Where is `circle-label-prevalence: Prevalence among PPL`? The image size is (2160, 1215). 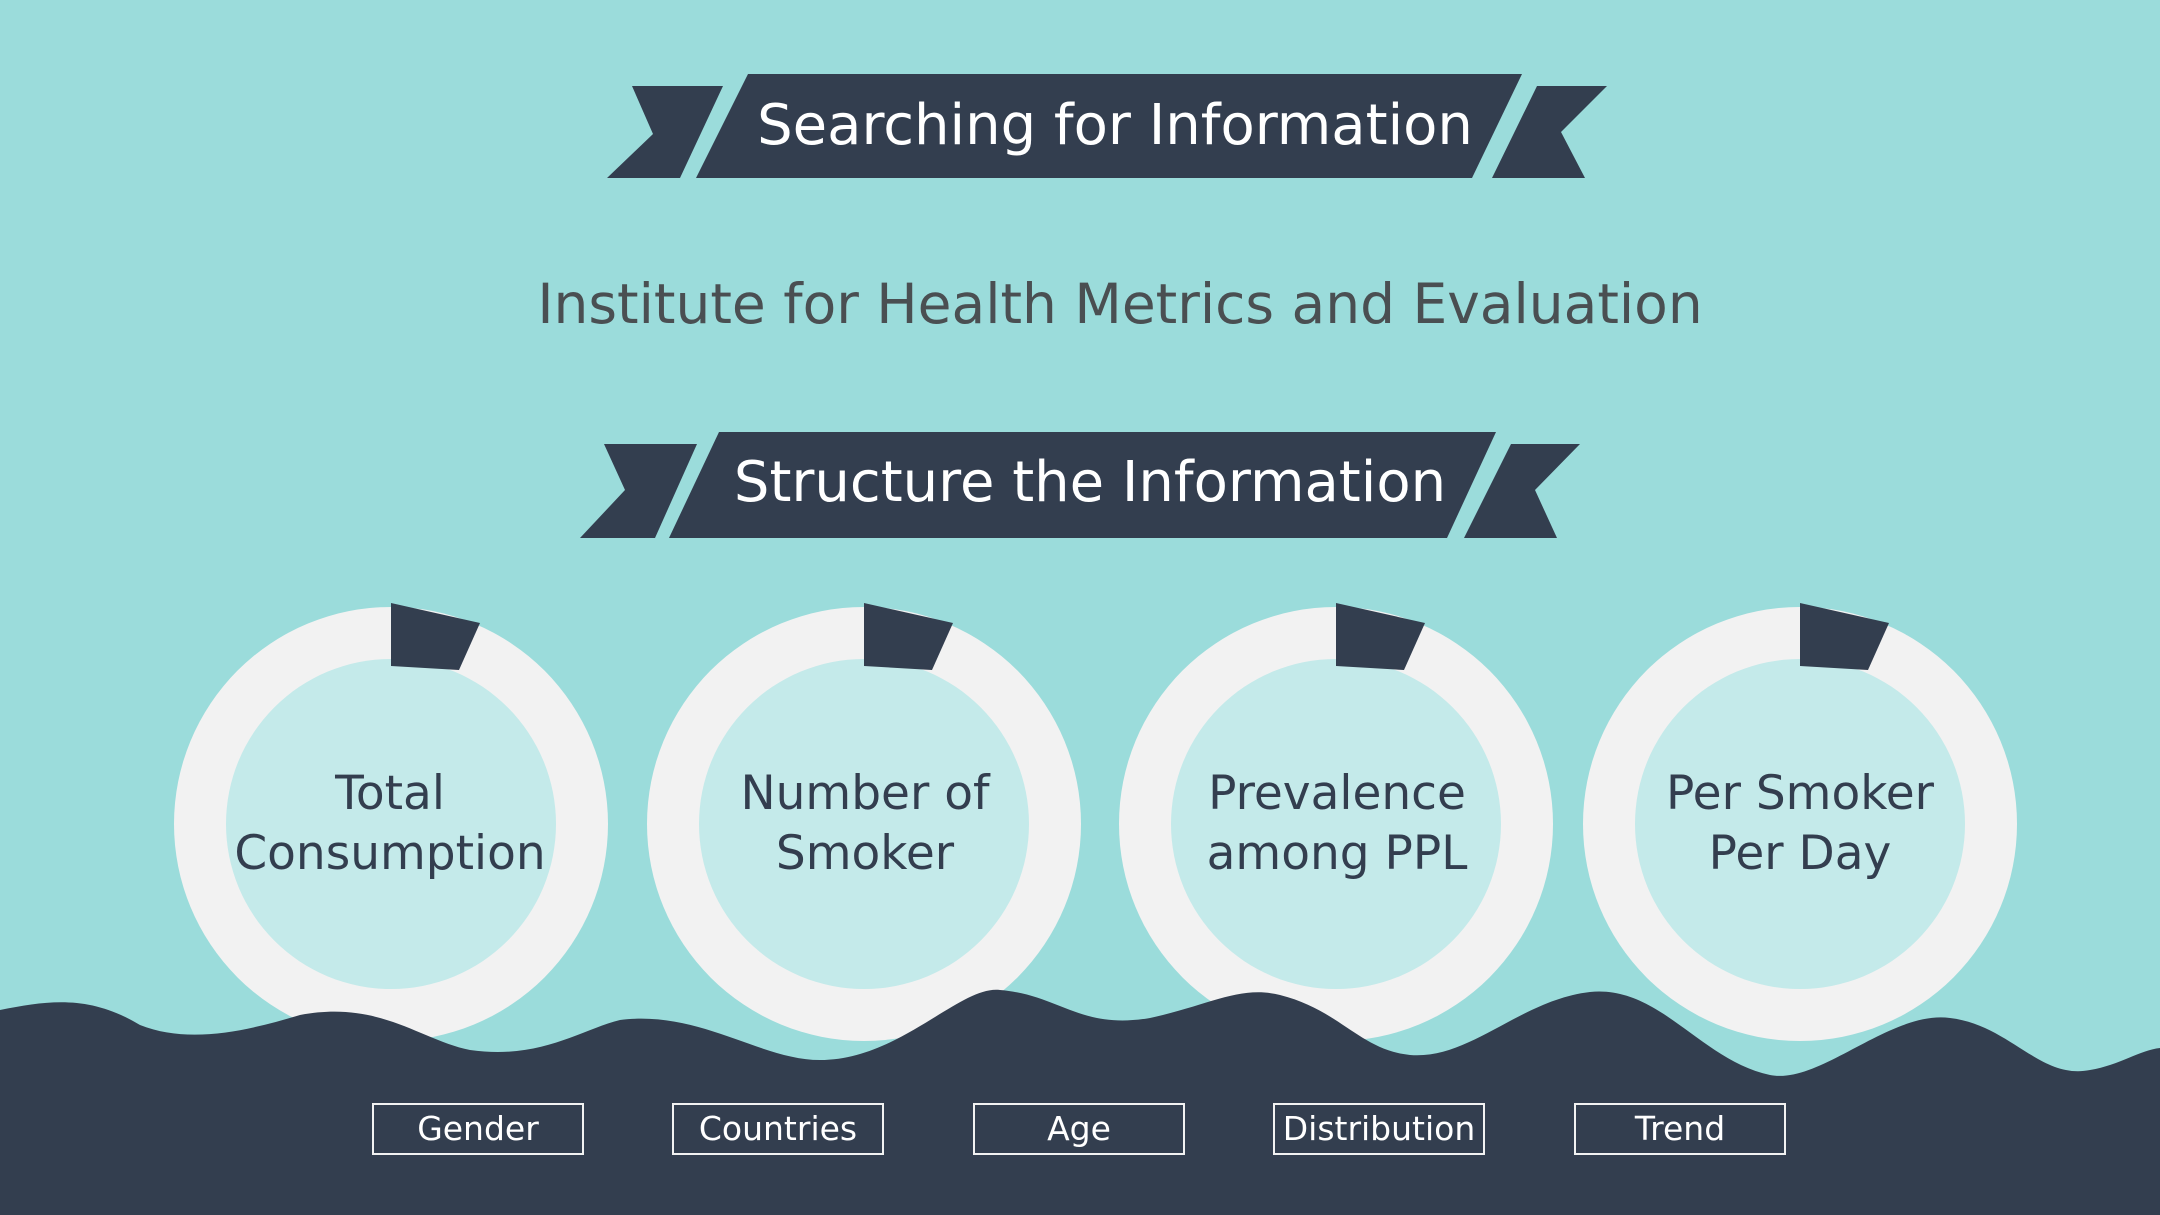 circle-label-prevalence: Prevalence among PPL is located at coordinates (1337, 824).